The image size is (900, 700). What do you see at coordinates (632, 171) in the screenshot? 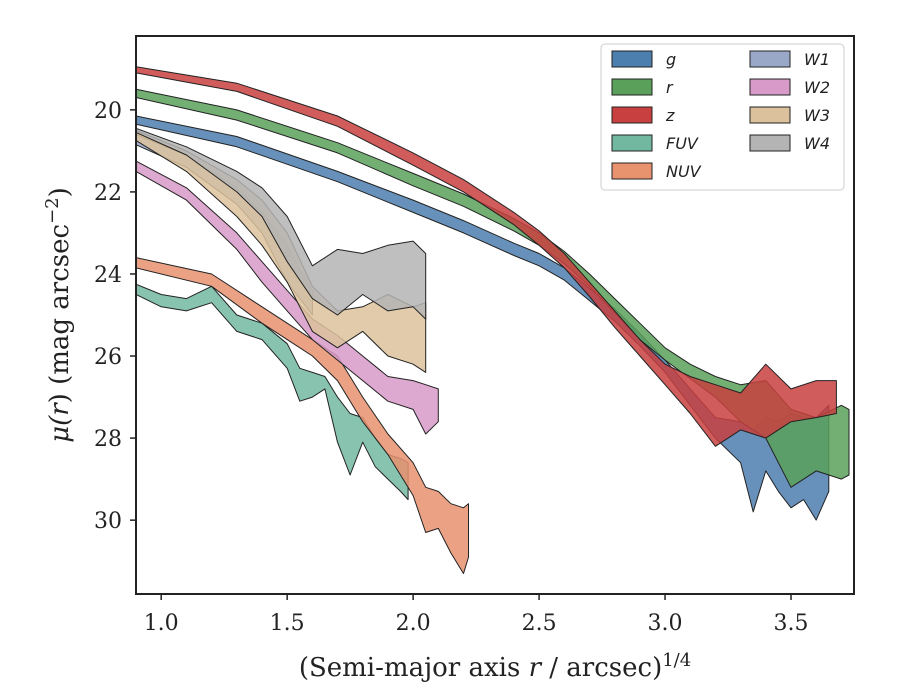
I see `legend-swatch-nuv` at bounding box center [632, 171].